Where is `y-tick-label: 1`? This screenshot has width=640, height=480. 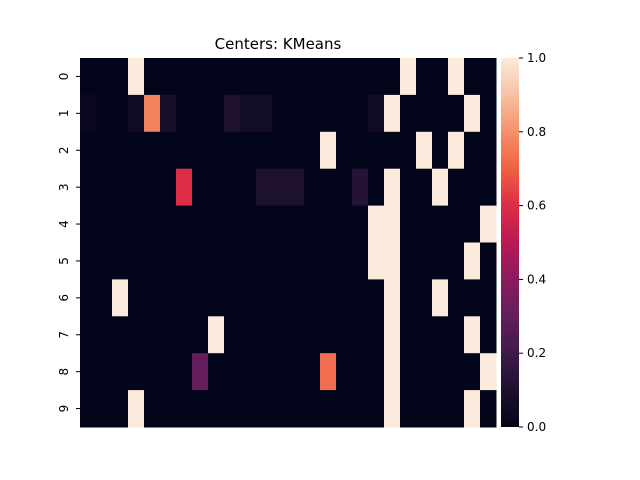 y-tick-label: 1 is located at coordinates (64, 114).